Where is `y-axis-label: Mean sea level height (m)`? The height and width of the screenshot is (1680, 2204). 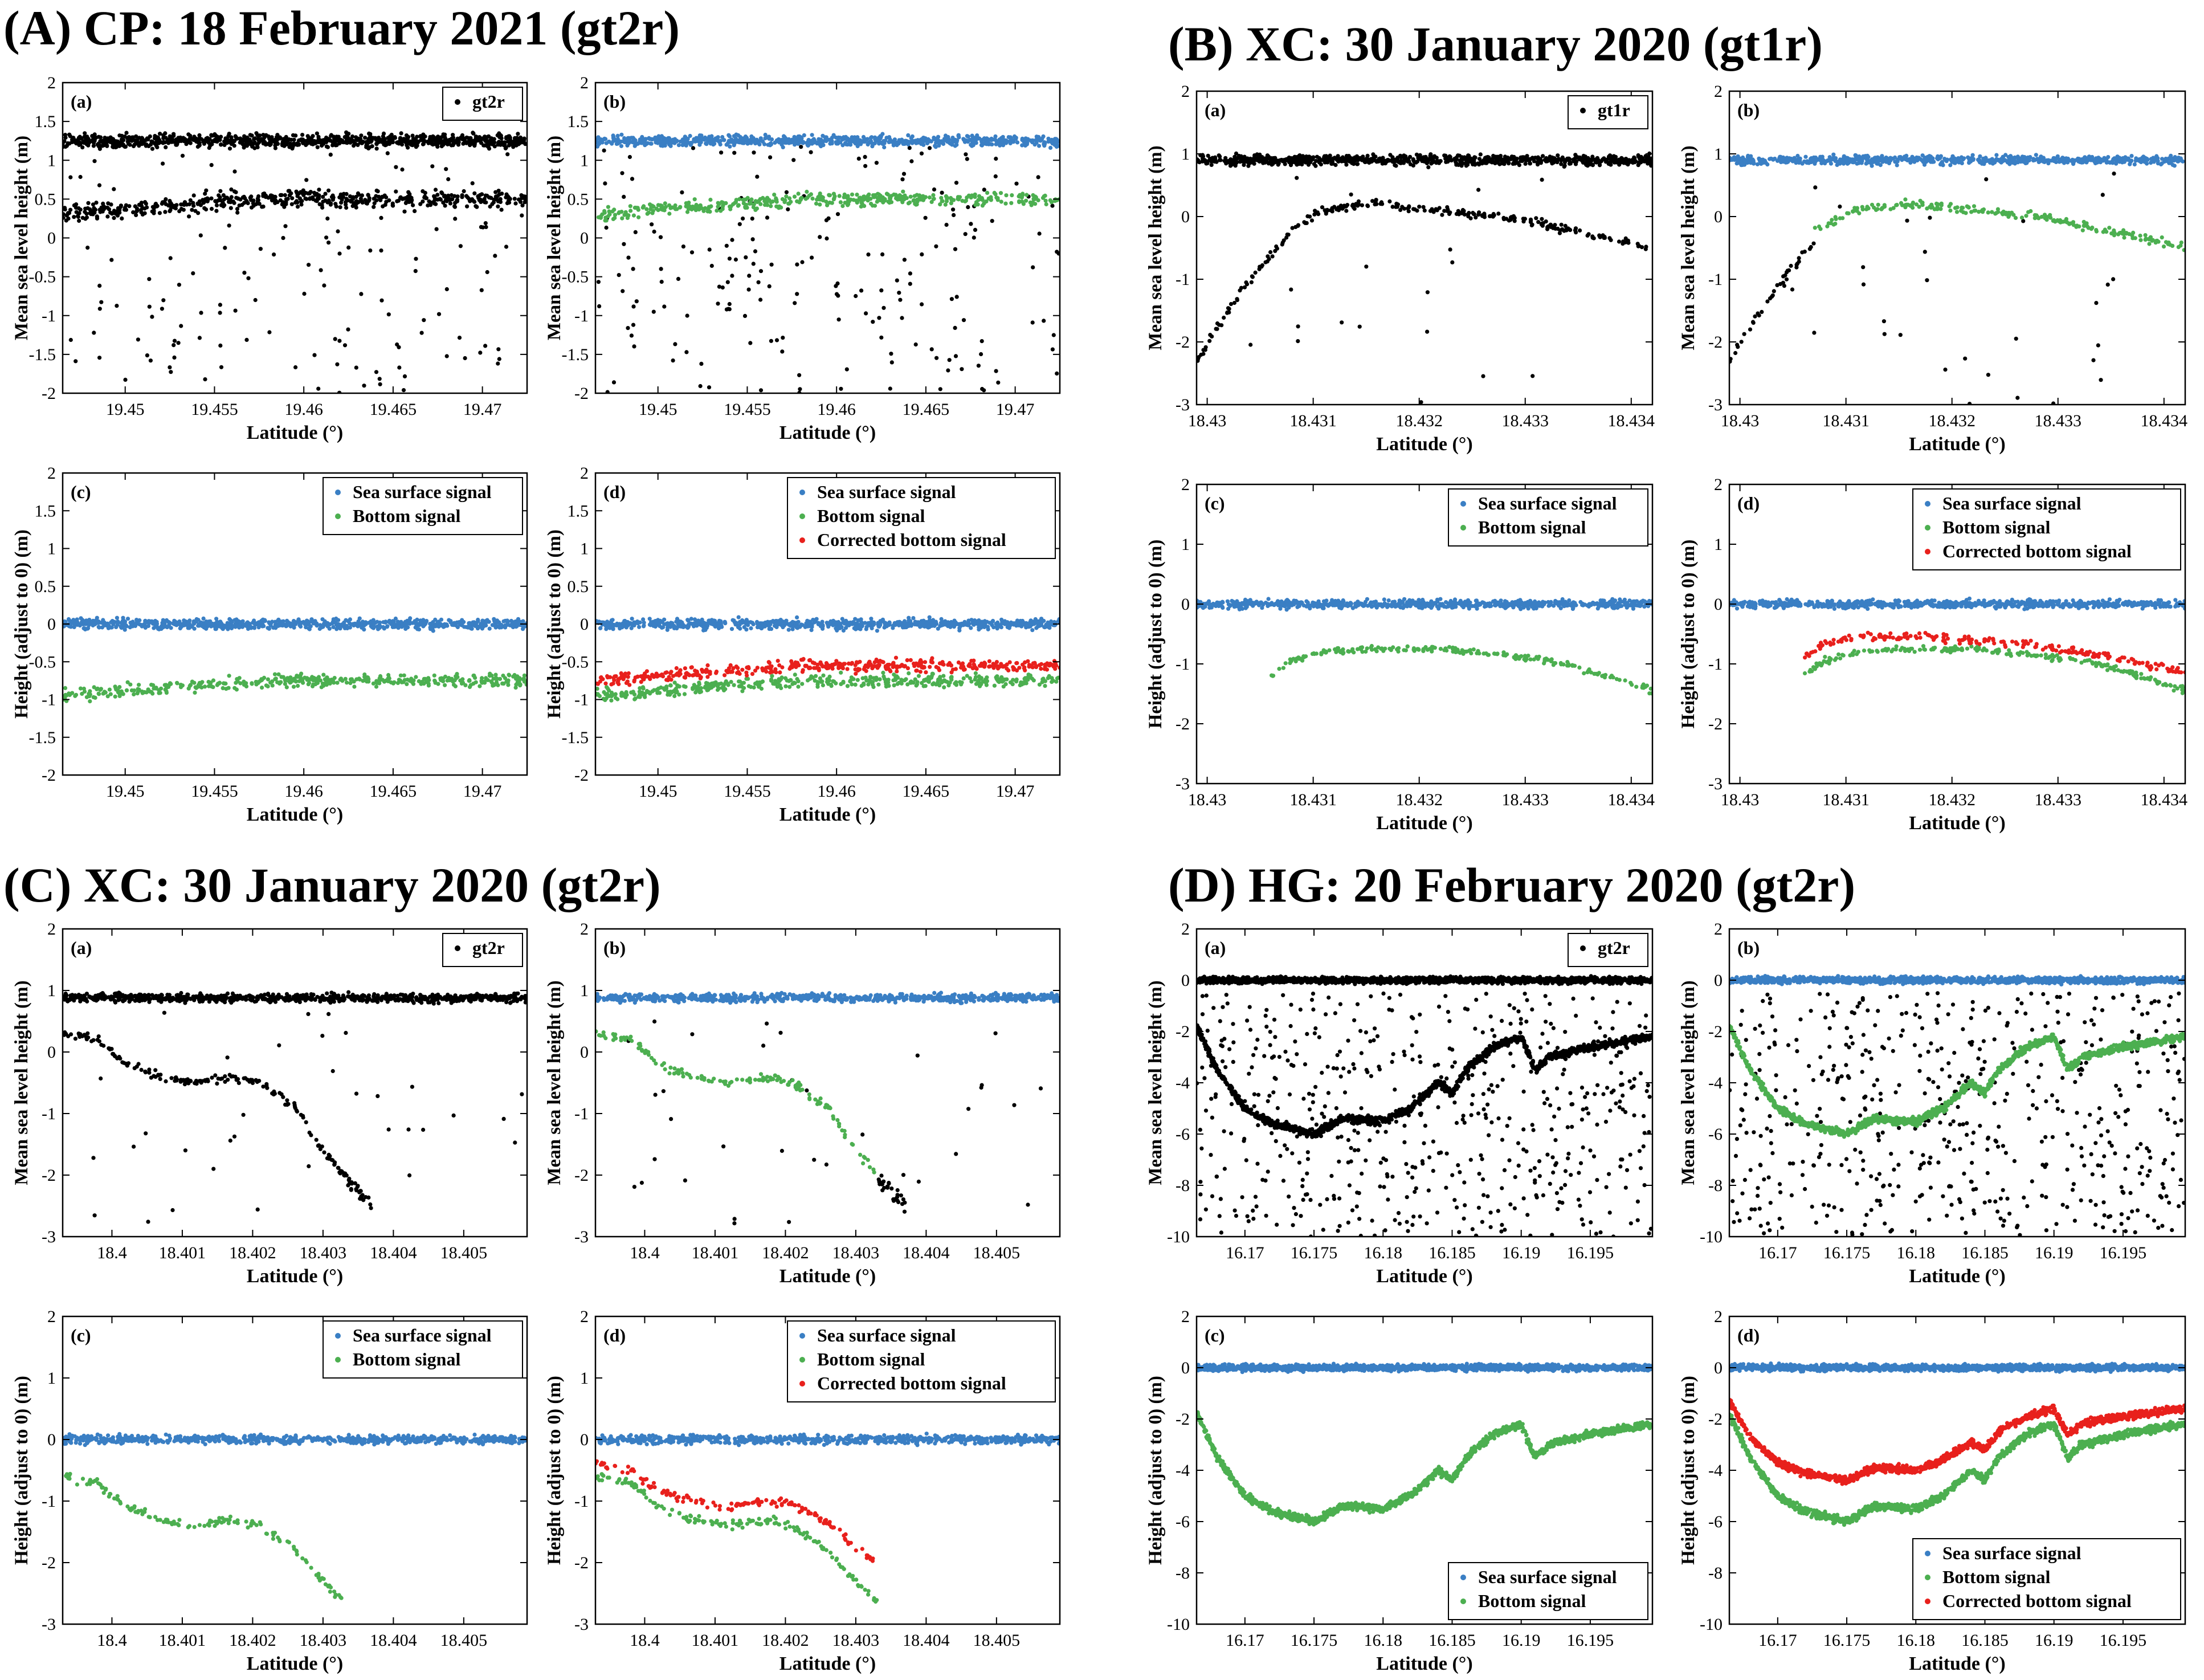 y-axis-label: Mean sea level height (m) is located at coordinates (554, 238).